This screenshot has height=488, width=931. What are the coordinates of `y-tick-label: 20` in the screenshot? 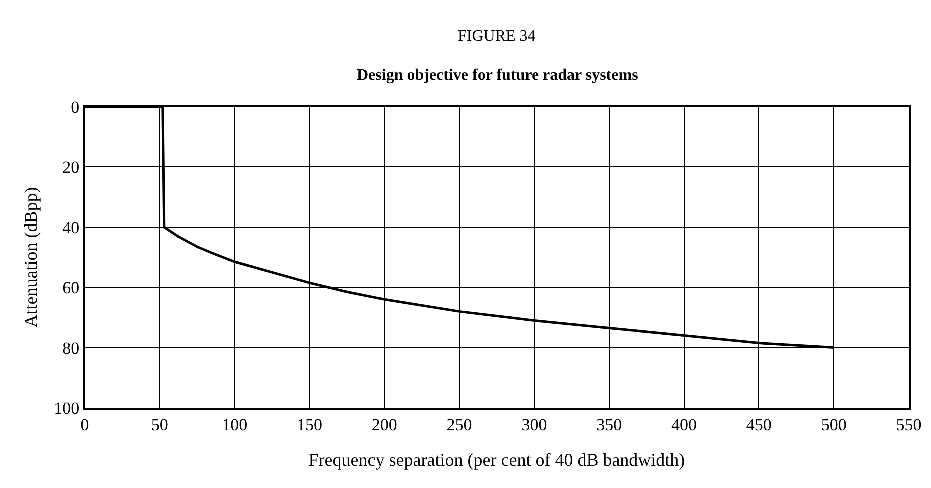 It's located at (71, 168).